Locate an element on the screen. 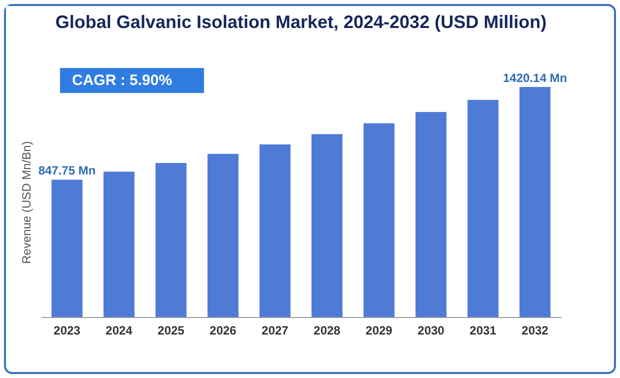 This screenshot has height=378, width=620. x-tick-label: 2030 is located at coordinates (431, 331).